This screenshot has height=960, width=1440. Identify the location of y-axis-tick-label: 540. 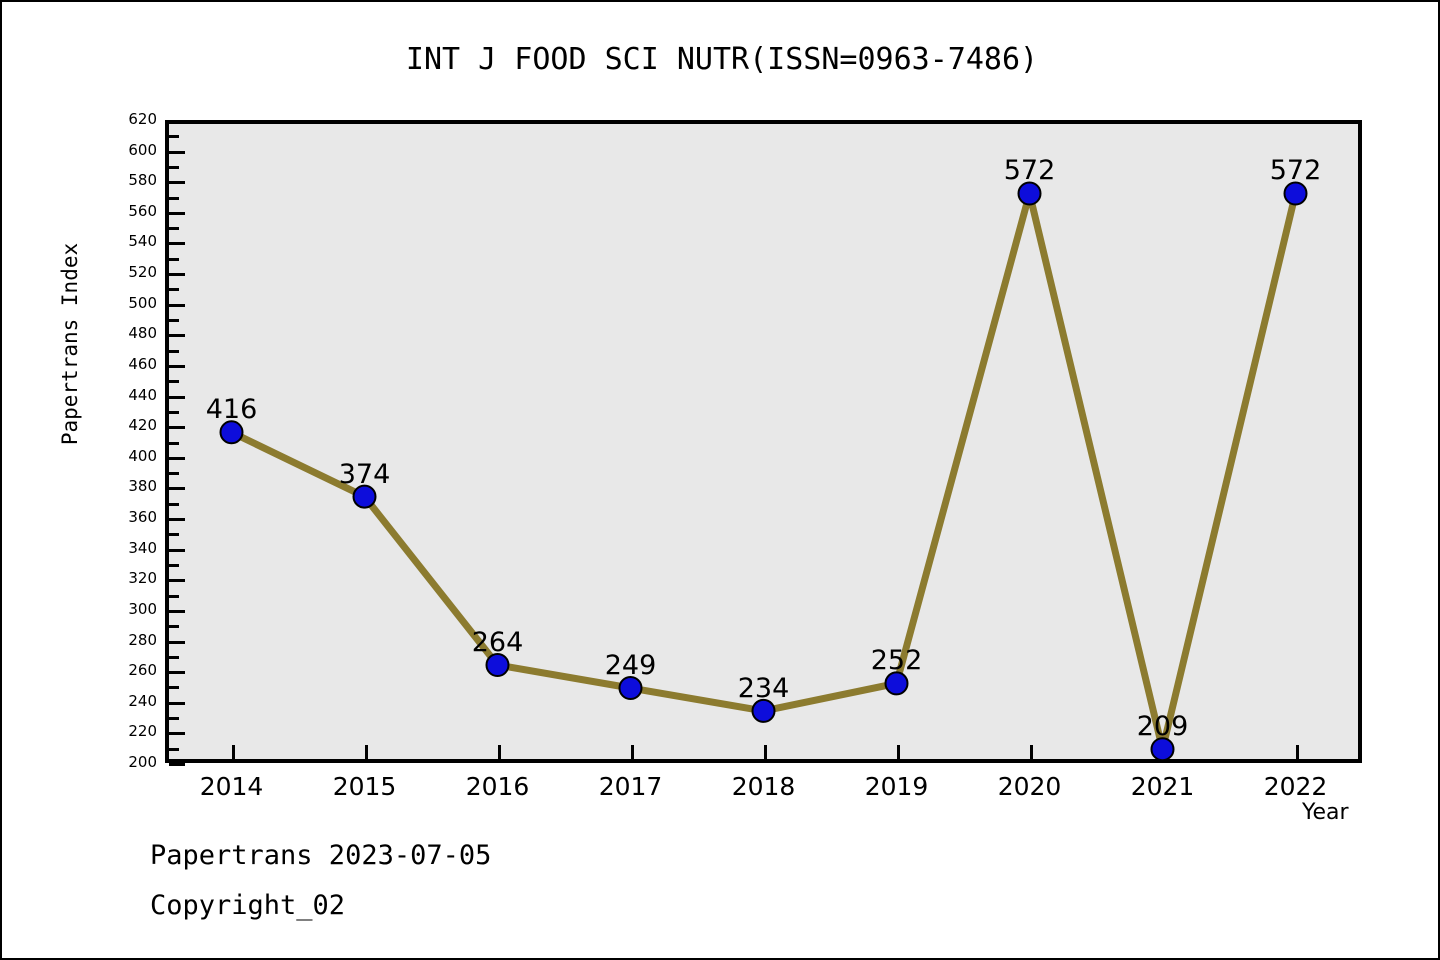
(142, 241).